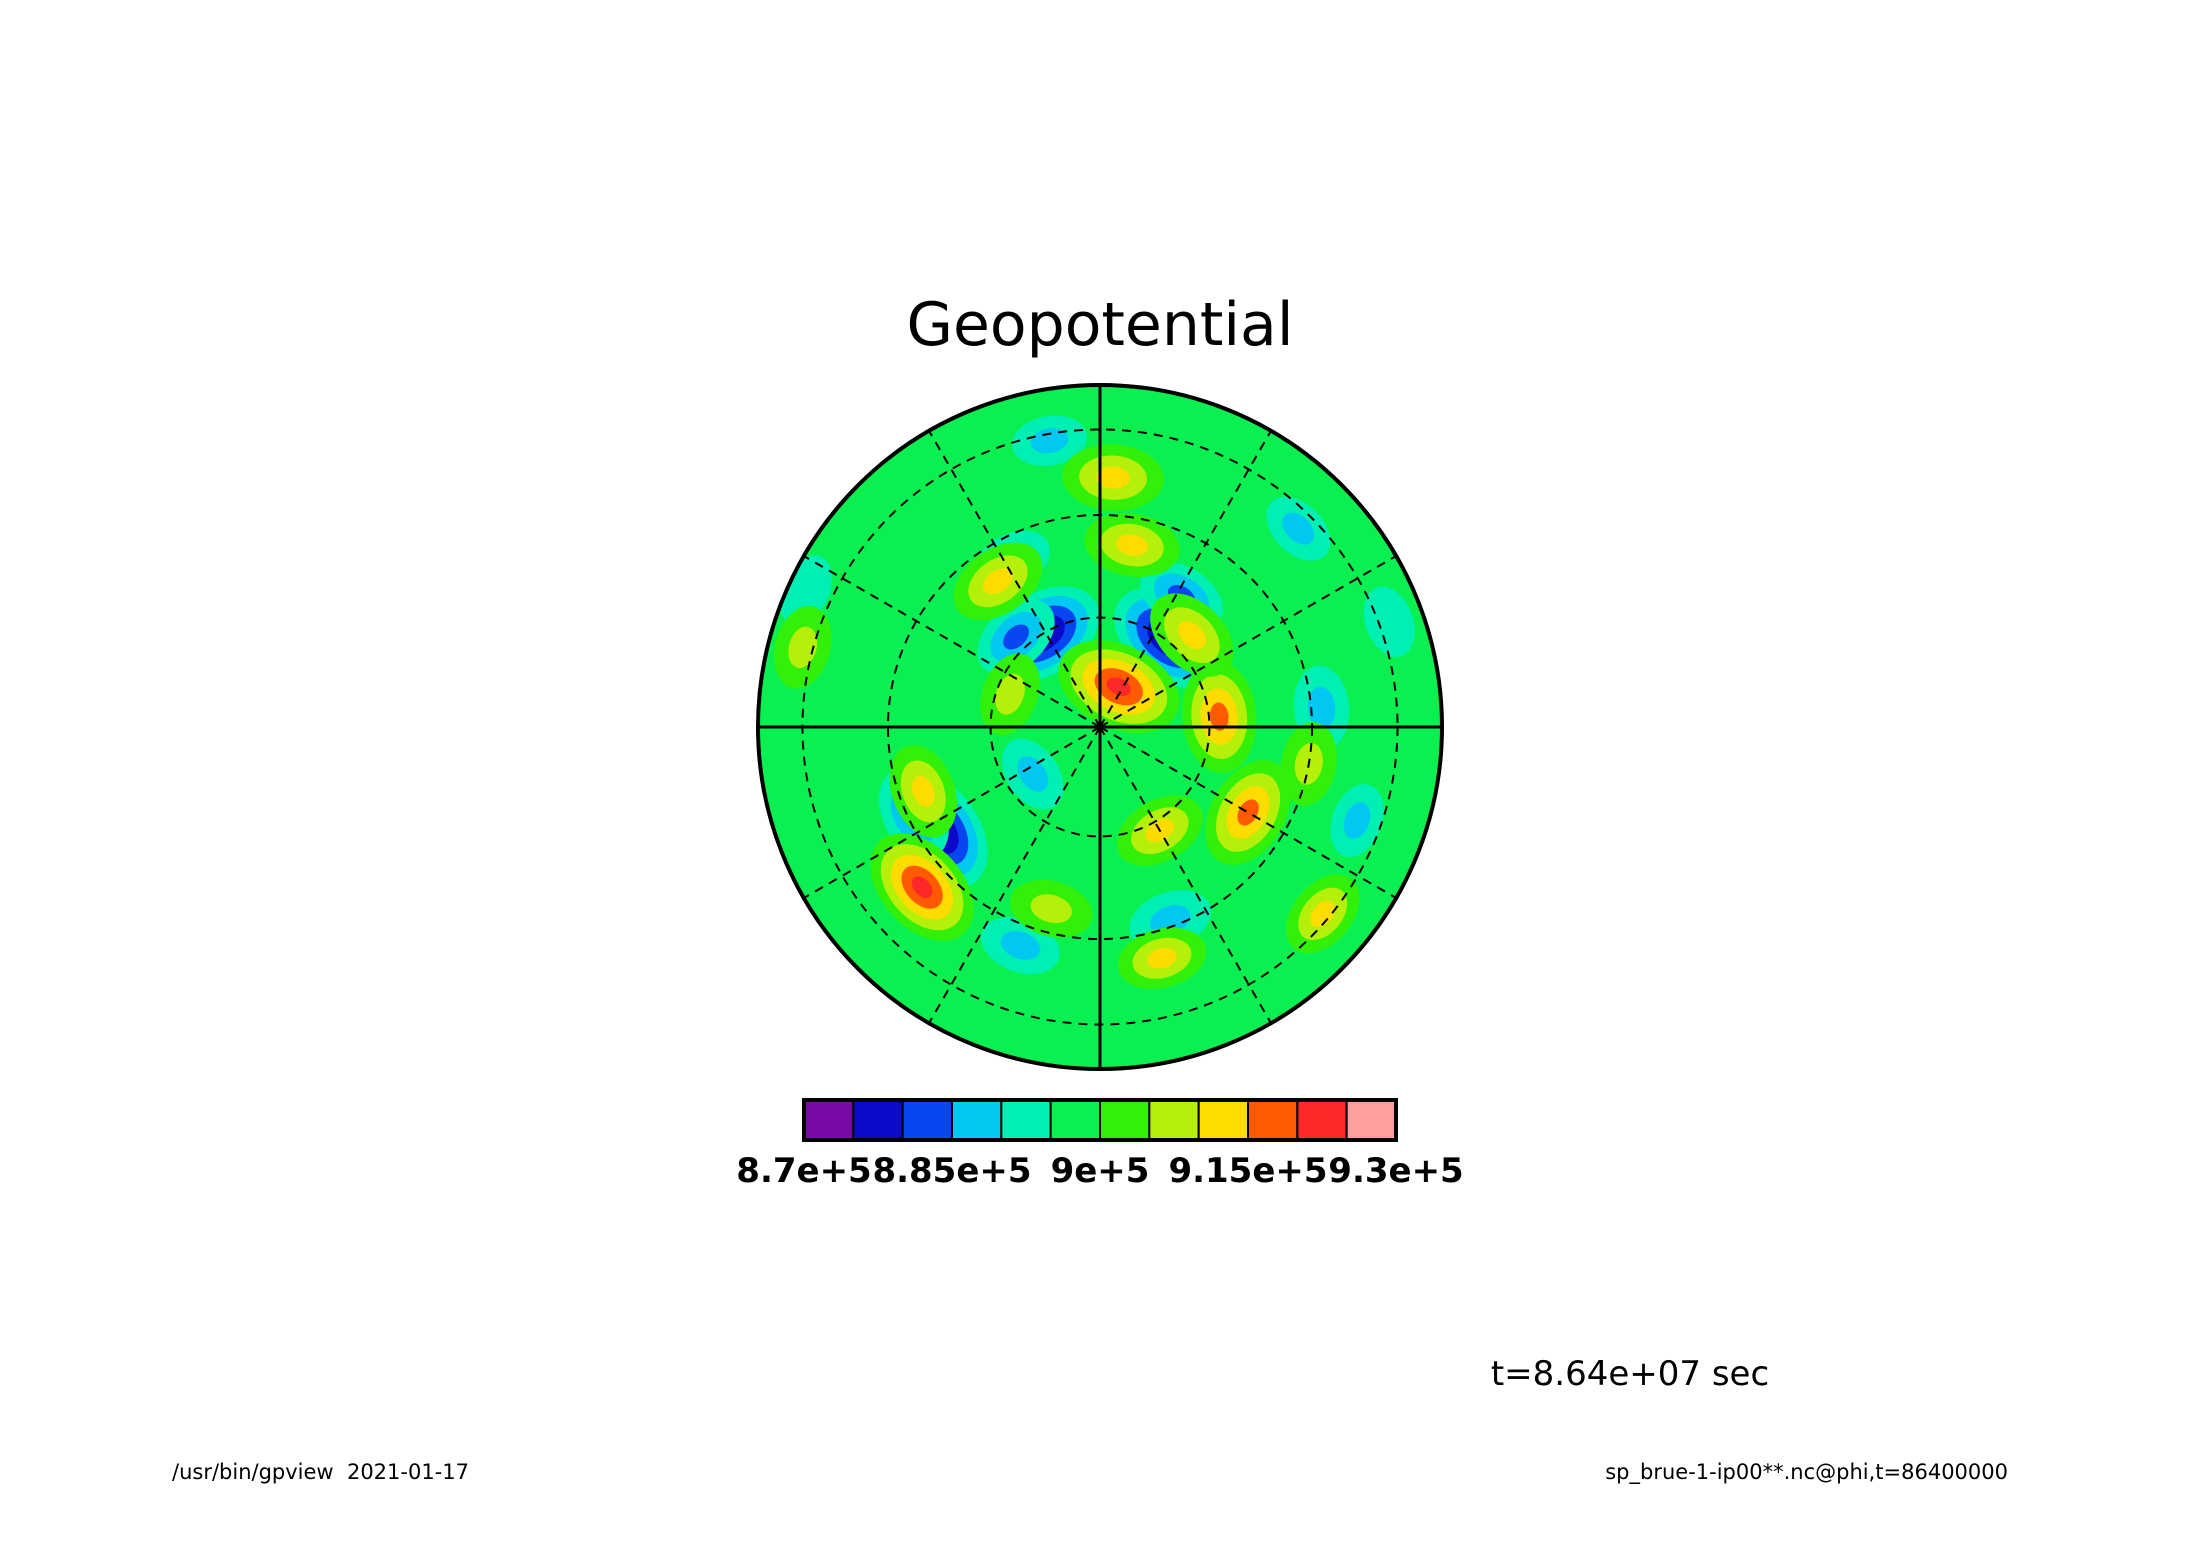 The height and width of the screenshot is (1546, 2188). What do you see at coordinates (951, 1171) in the screenshot?
I see `colorbar-tick-label: 8.85e+5` at bounding box center [951, 1171].